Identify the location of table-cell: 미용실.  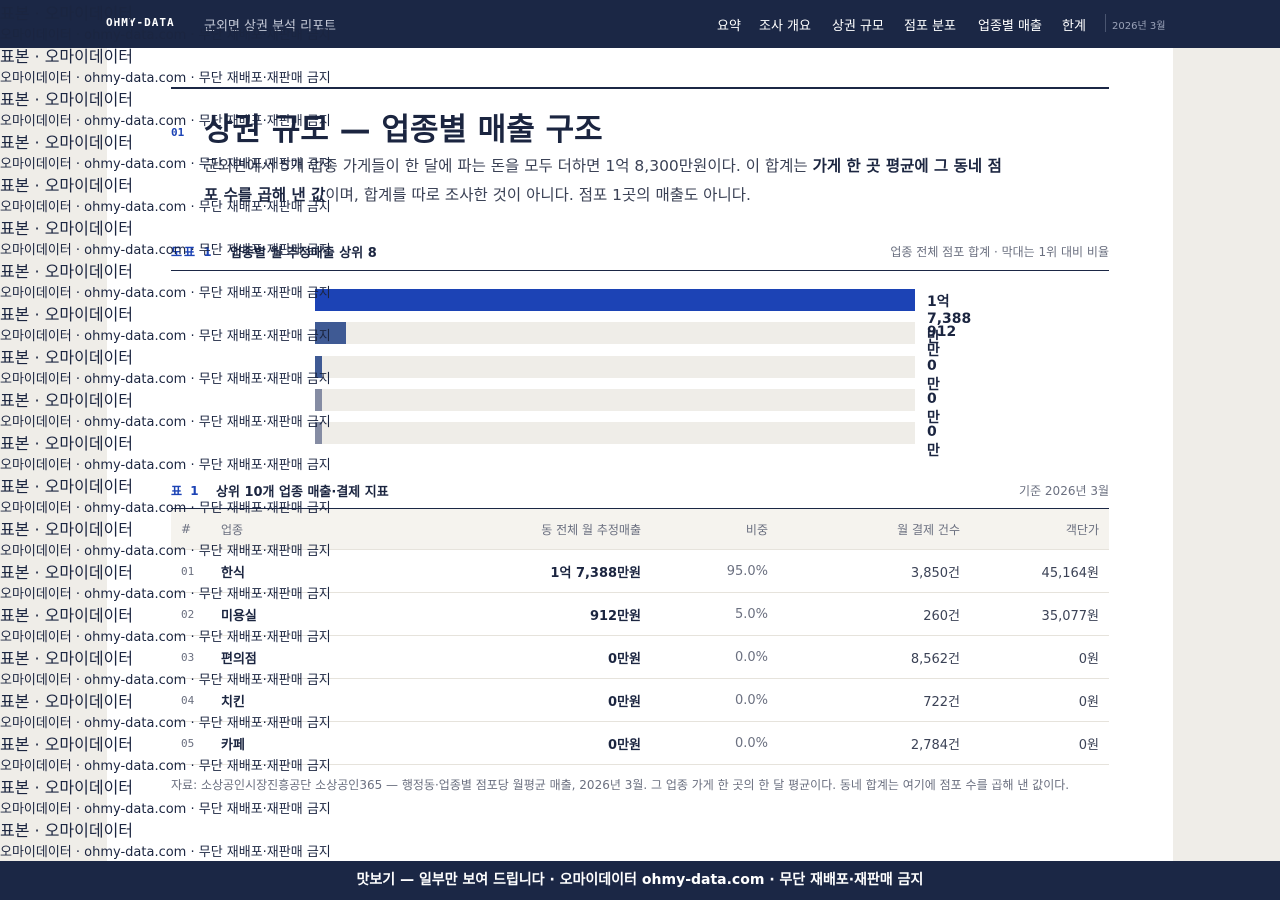
(271, 614).